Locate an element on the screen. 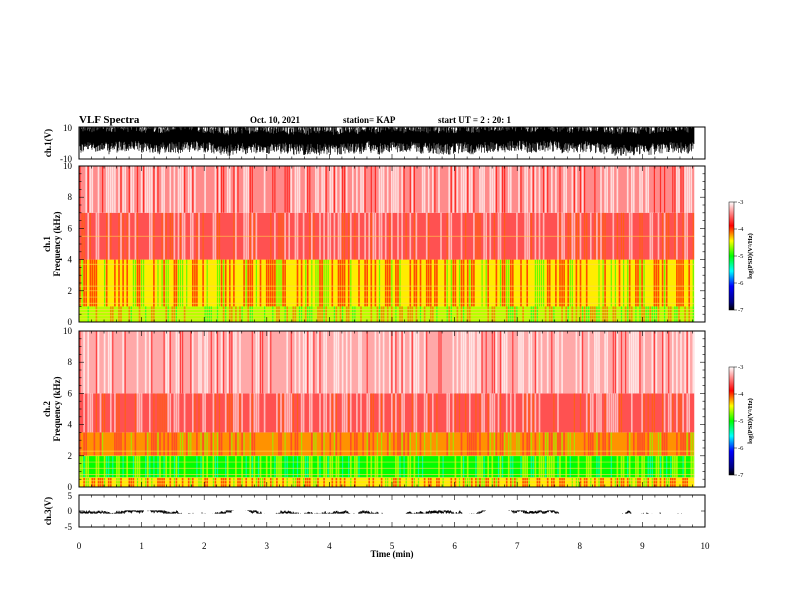  ch3-waveform-panel: 5 0 -5 ch.3(V) is located at coordinates (374, 511).